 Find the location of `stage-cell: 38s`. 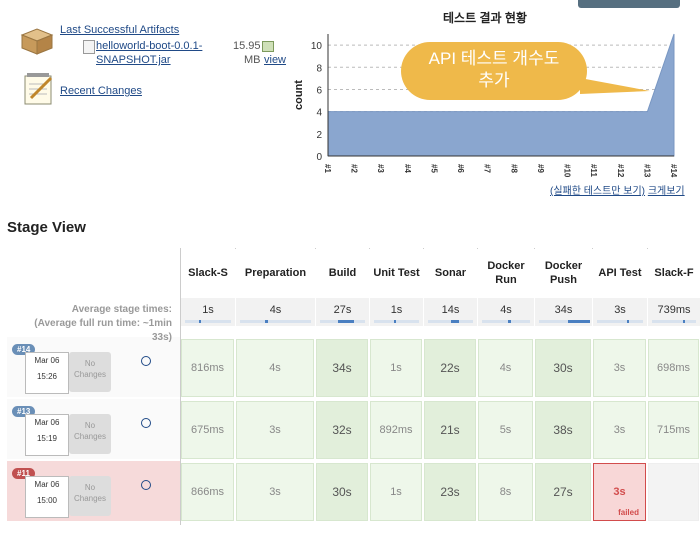

stage-cell: 38s is located at coordinates (563, 430).